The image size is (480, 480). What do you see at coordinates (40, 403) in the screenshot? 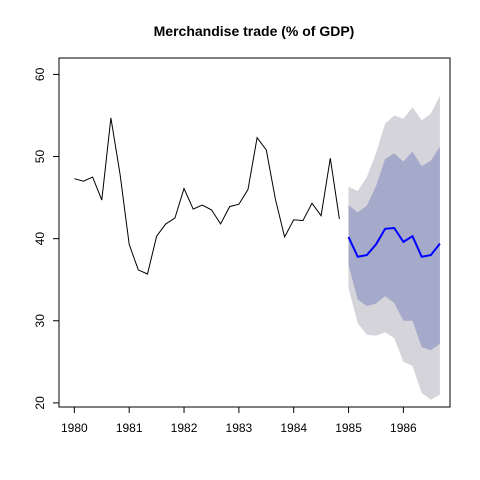
I see `y-tick-label: 20` at bounding box center [40, 403].